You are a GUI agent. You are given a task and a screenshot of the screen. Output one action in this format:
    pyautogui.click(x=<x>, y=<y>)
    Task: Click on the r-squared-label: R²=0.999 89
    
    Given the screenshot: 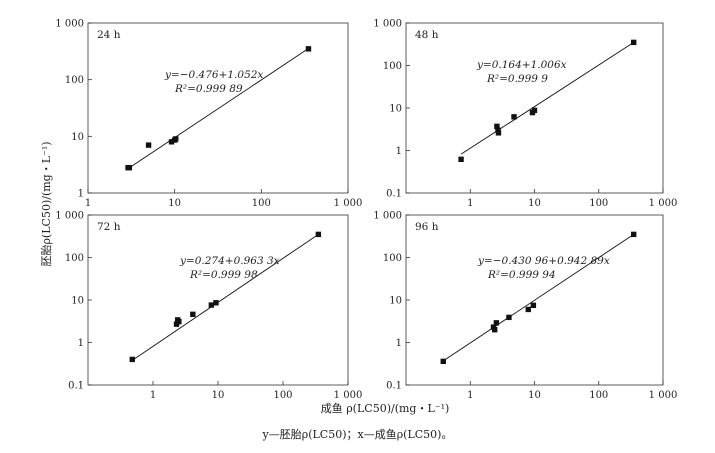 What is the action you would take?
    pyautogui.click(x=208, y=89)
    